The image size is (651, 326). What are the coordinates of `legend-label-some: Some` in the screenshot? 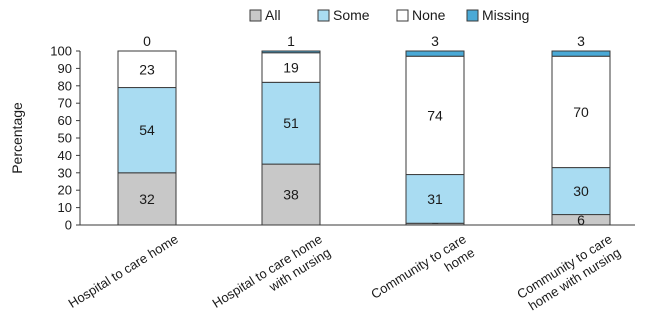 It's located at (351, 15).